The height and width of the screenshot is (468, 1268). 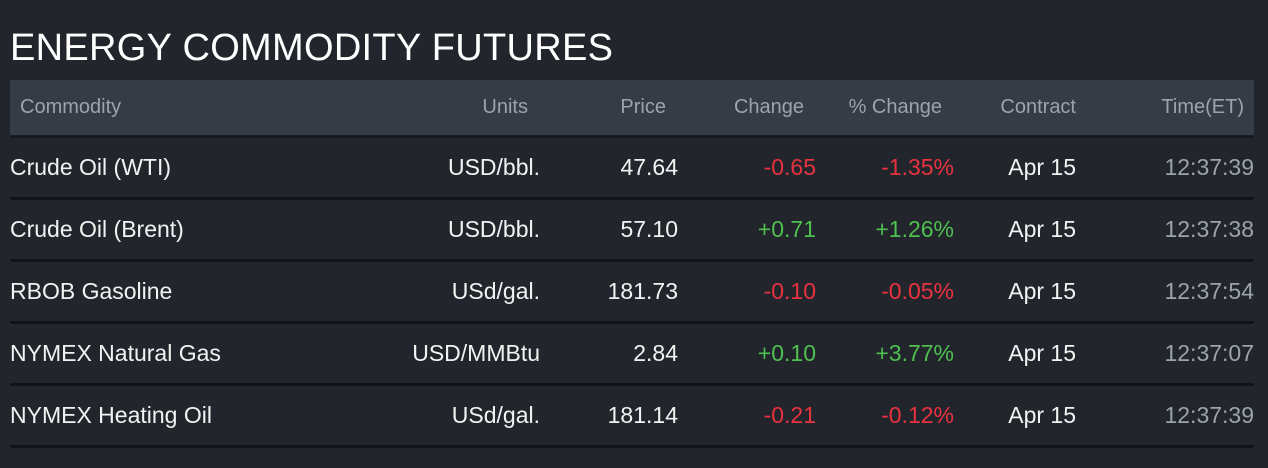 I want to click on page-title: ENERGY COMMODITY FUTURES, so click(x=312, y=48).